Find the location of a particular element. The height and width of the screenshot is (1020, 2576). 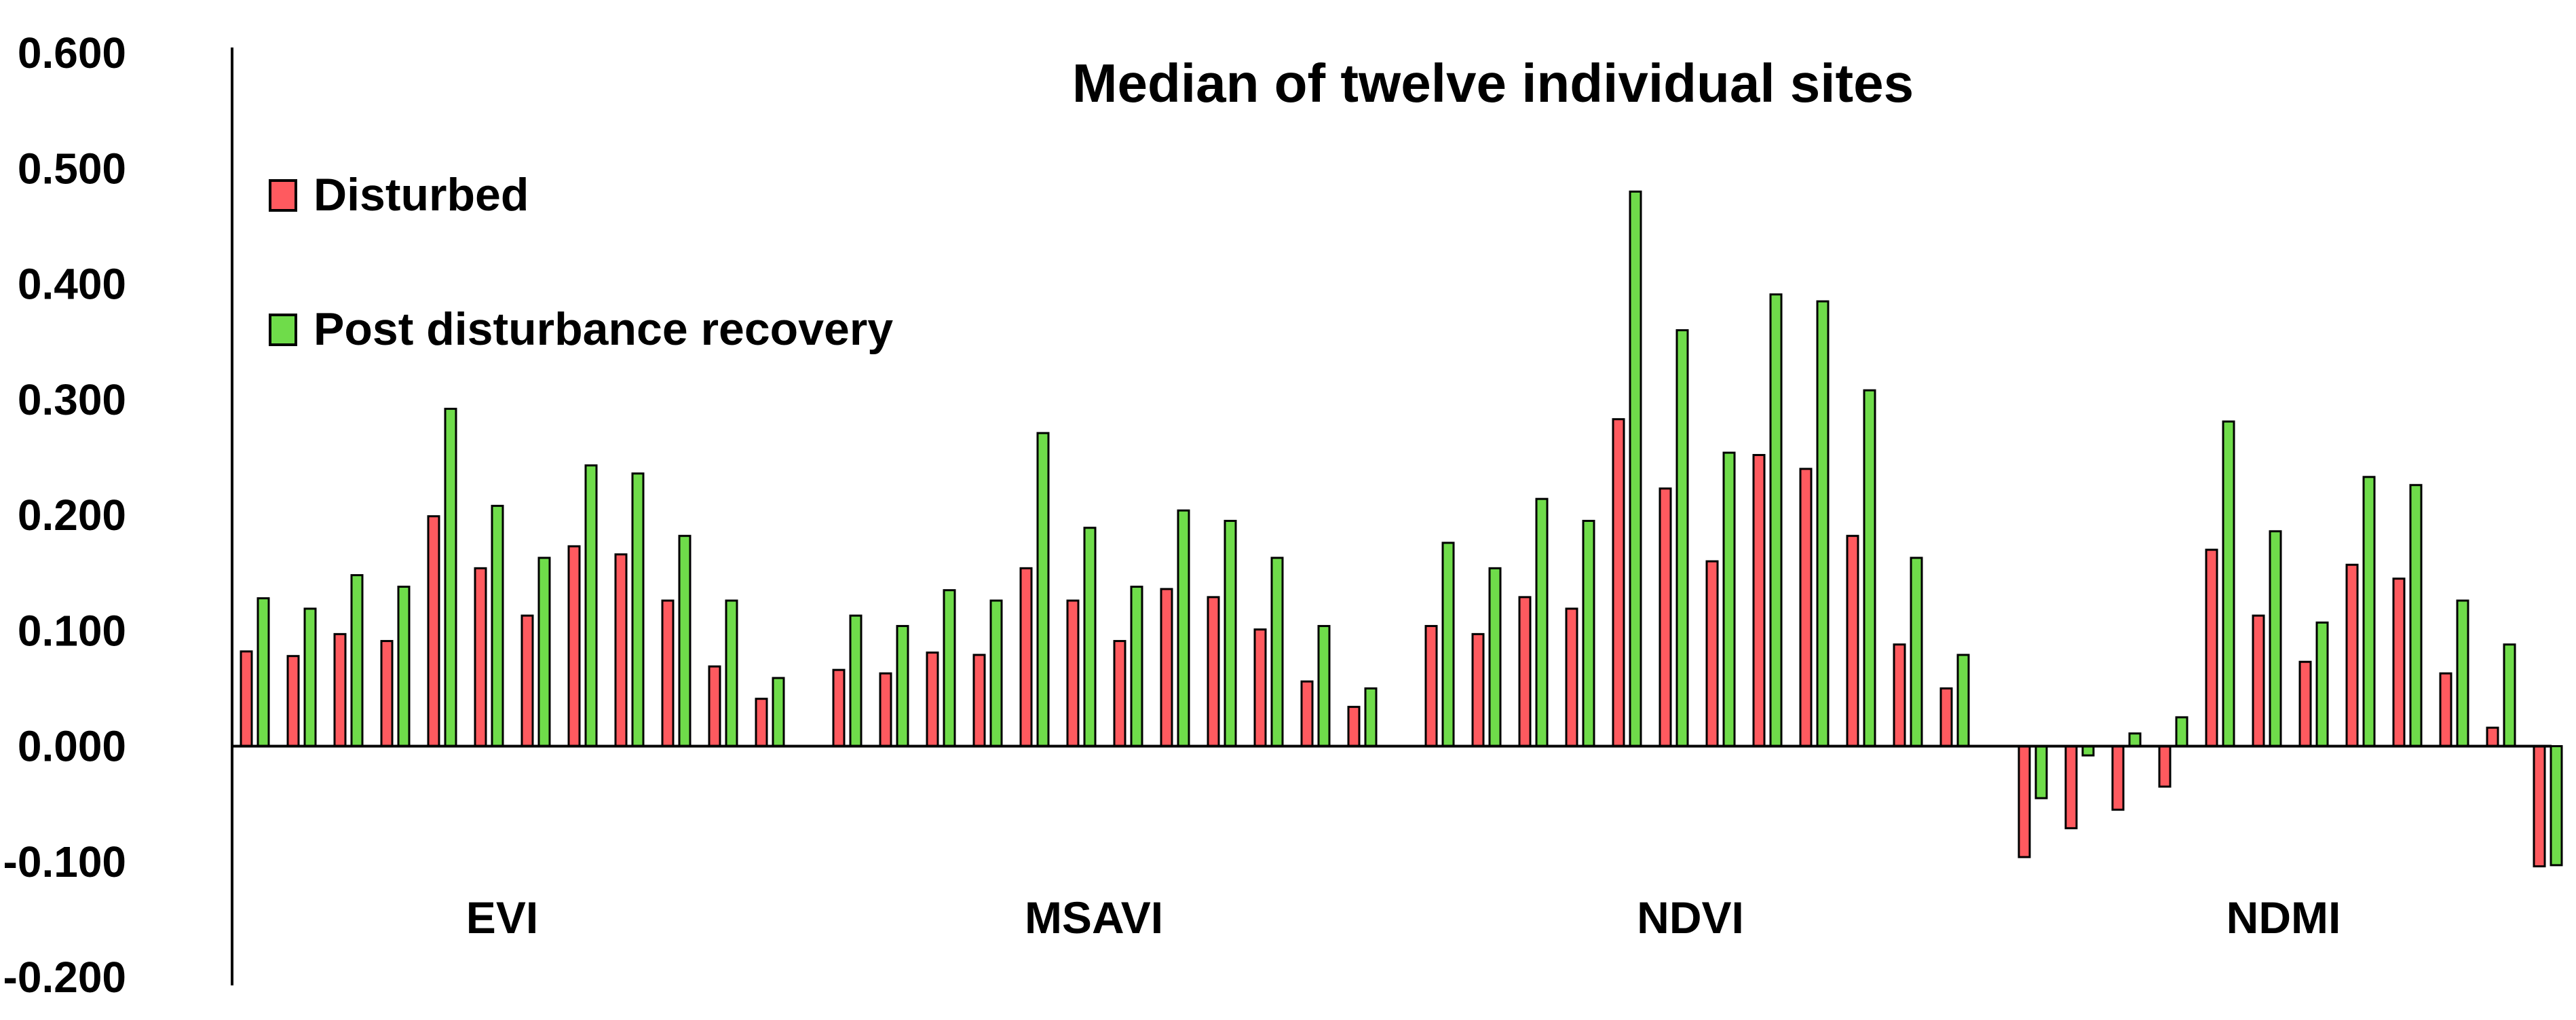

legend-label-disturbed: Disturbed is located at coordinates (421, 195).